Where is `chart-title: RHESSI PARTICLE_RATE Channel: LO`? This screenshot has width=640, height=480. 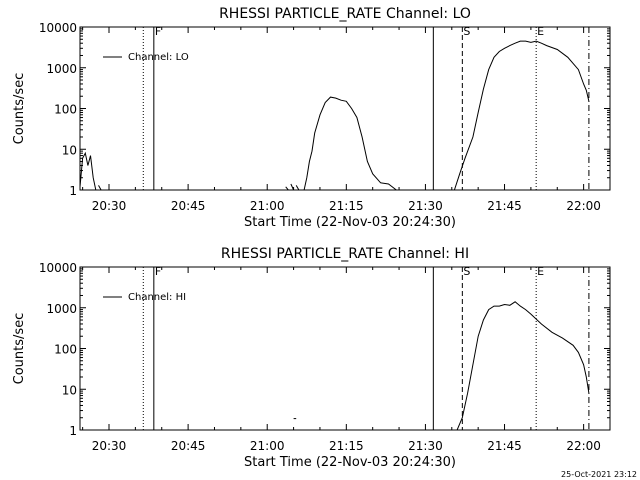
chart-title: RHESSI PARTICLE_RATE Channel: LO is located at coordinates (345, 14).